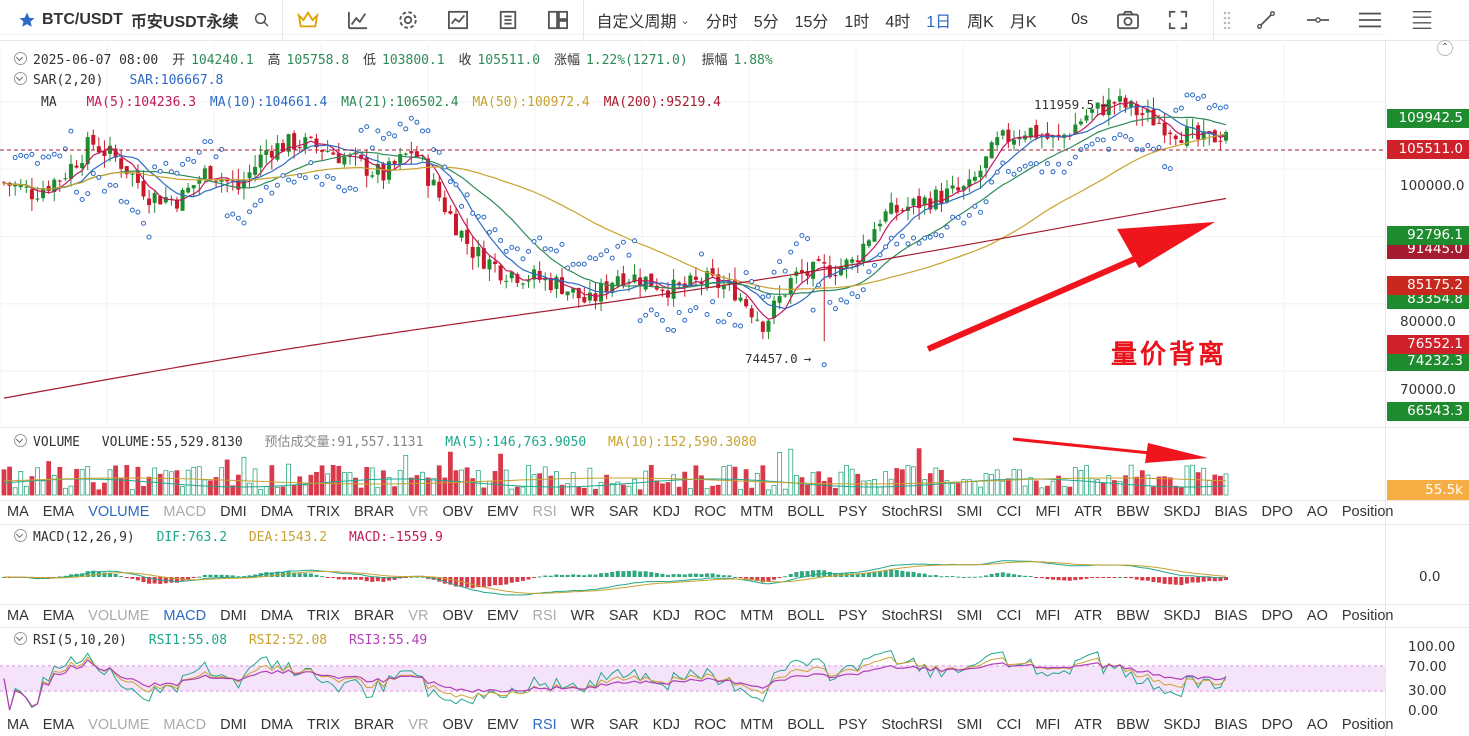 This screenshot has height=736, width=1469. I want to click on exchange-name: 币安USDT永续, so click(184, 22).